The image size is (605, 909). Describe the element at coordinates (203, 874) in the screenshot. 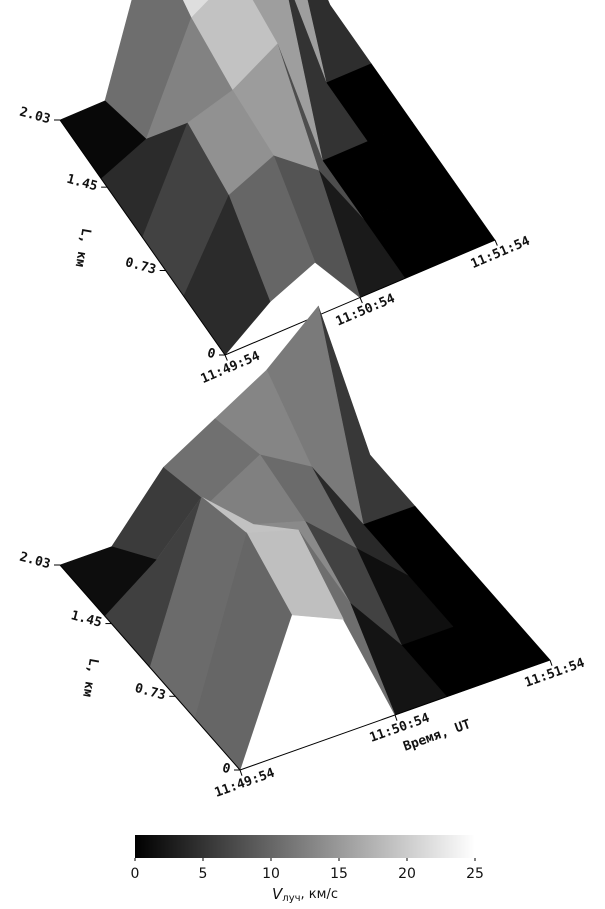

I see `colorbar-tick-label: 5` at that location.